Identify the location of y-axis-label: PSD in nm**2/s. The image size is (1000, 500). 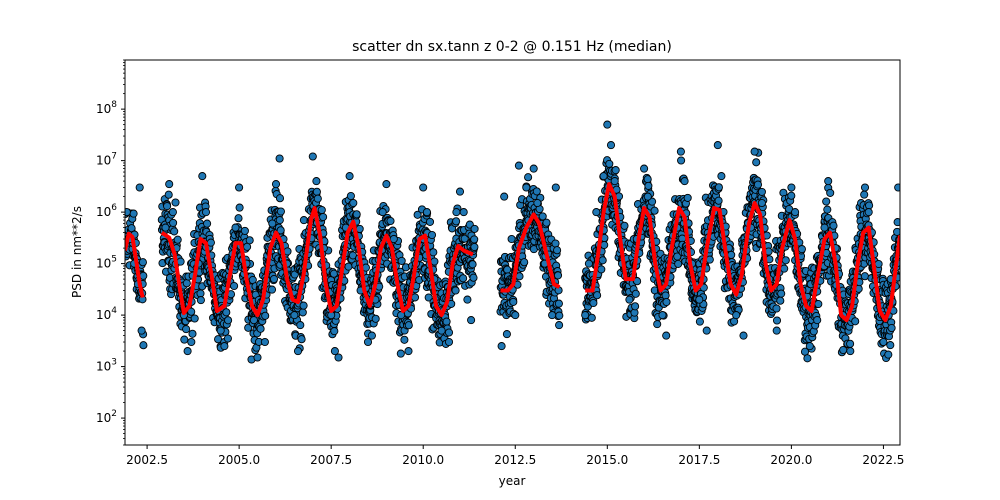
(77, 252).